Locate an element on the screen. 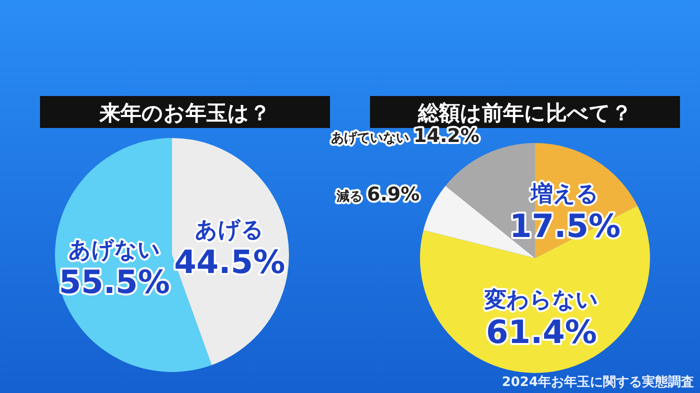 The image size is (700, 393). slice-label: 増える is located at coordinates (565, 193).